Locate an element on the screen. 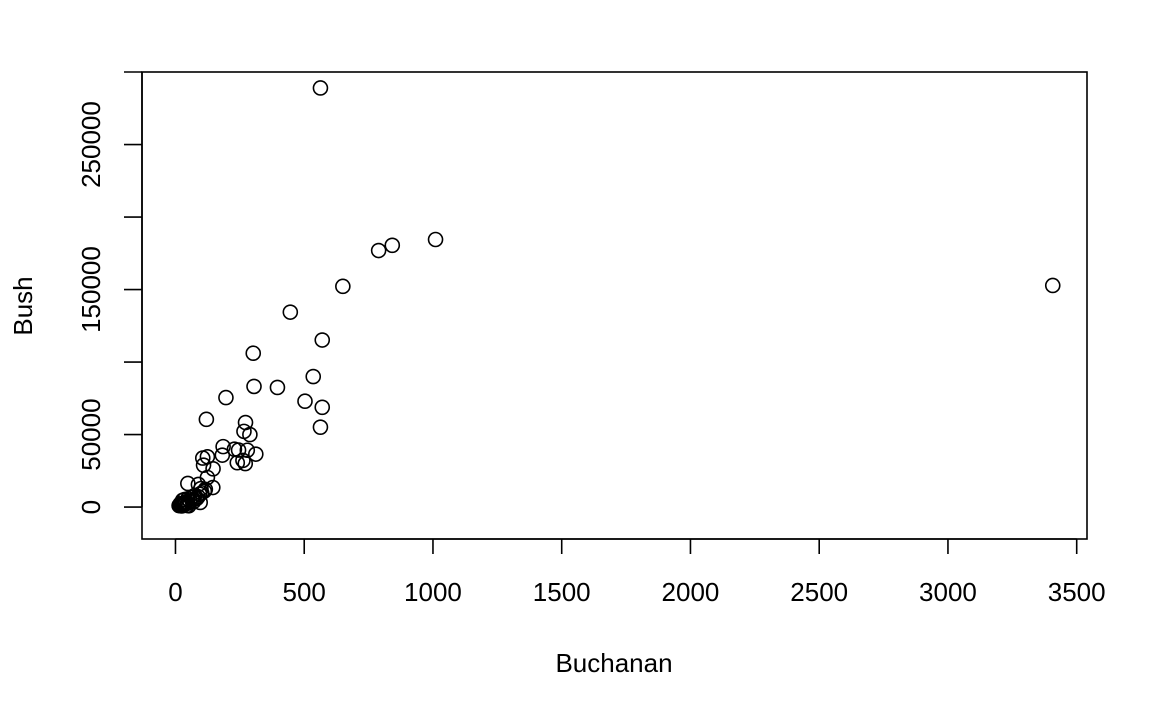  y-axis: 0 50000 150000 250000 is located at coordinates (109, 292).